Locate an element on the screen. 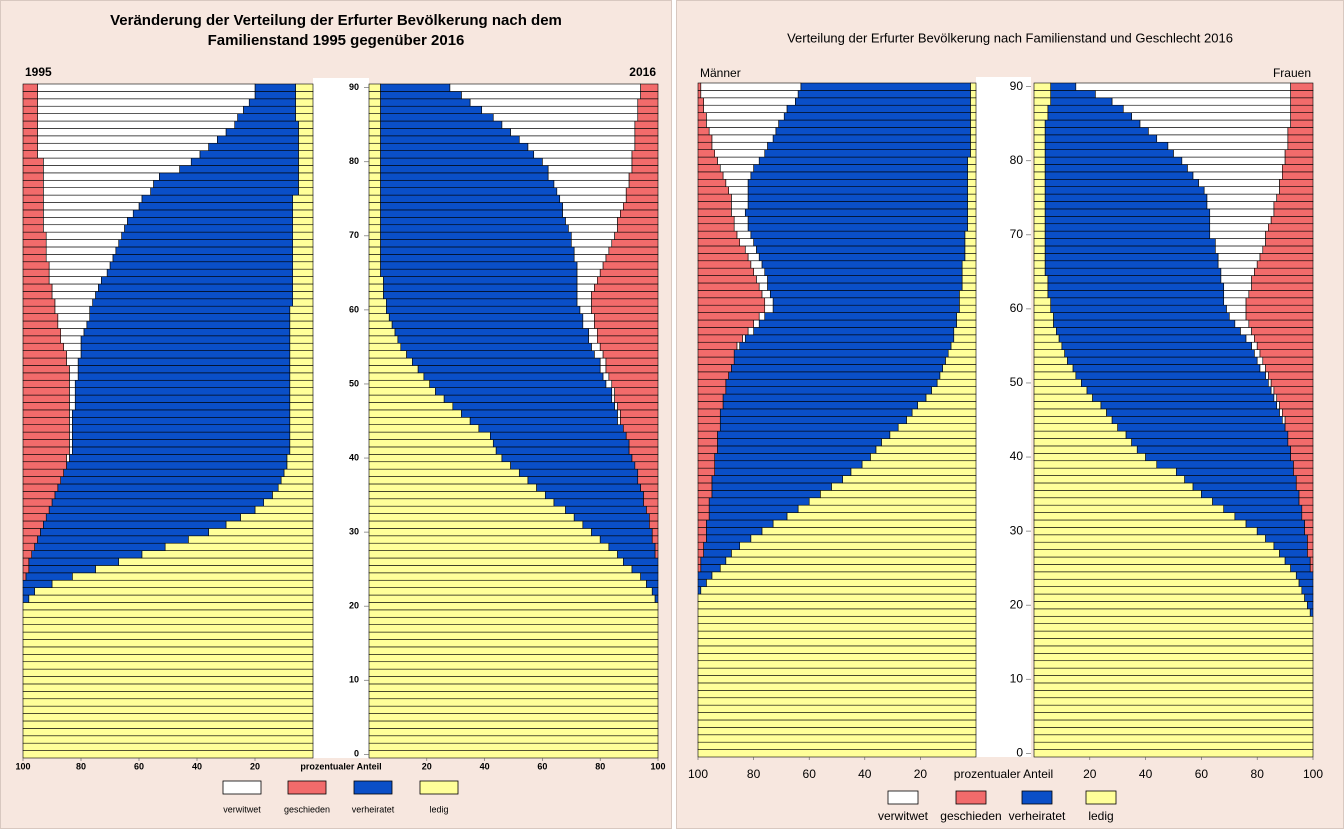  y-tick-label: 80 is located at coordinates (354, 161).